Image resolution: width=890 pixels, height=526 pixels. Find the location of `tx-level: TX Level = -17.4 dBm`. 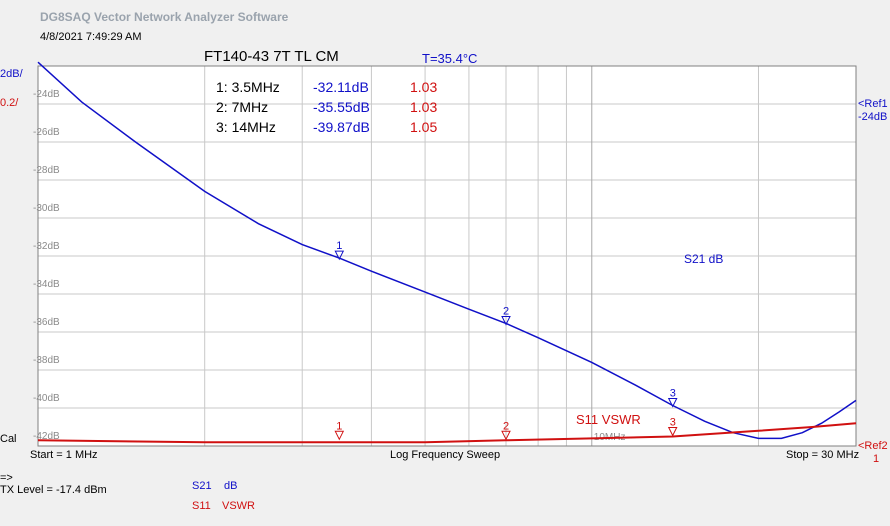

tx-level: TX Level = -17.4 dBm is located at coordinates (53, 490).